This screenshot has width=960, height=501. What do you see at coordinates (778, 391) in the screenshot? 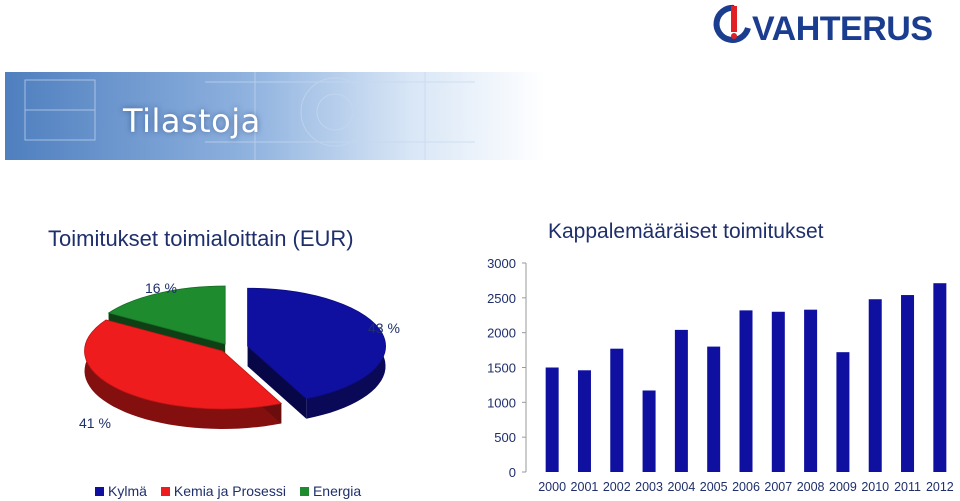
I see `bar-2007` at bounding box center [778, 391].